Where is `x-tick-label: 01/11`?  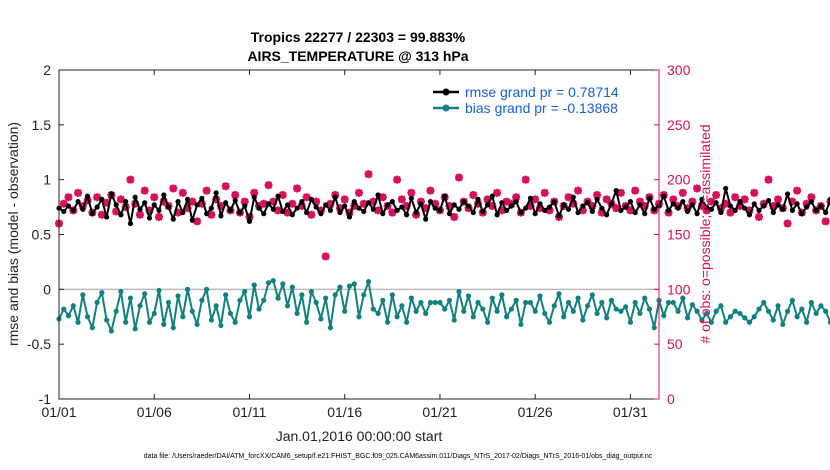
x-tick-label: 01/11 is located at coordinates (249, 412).